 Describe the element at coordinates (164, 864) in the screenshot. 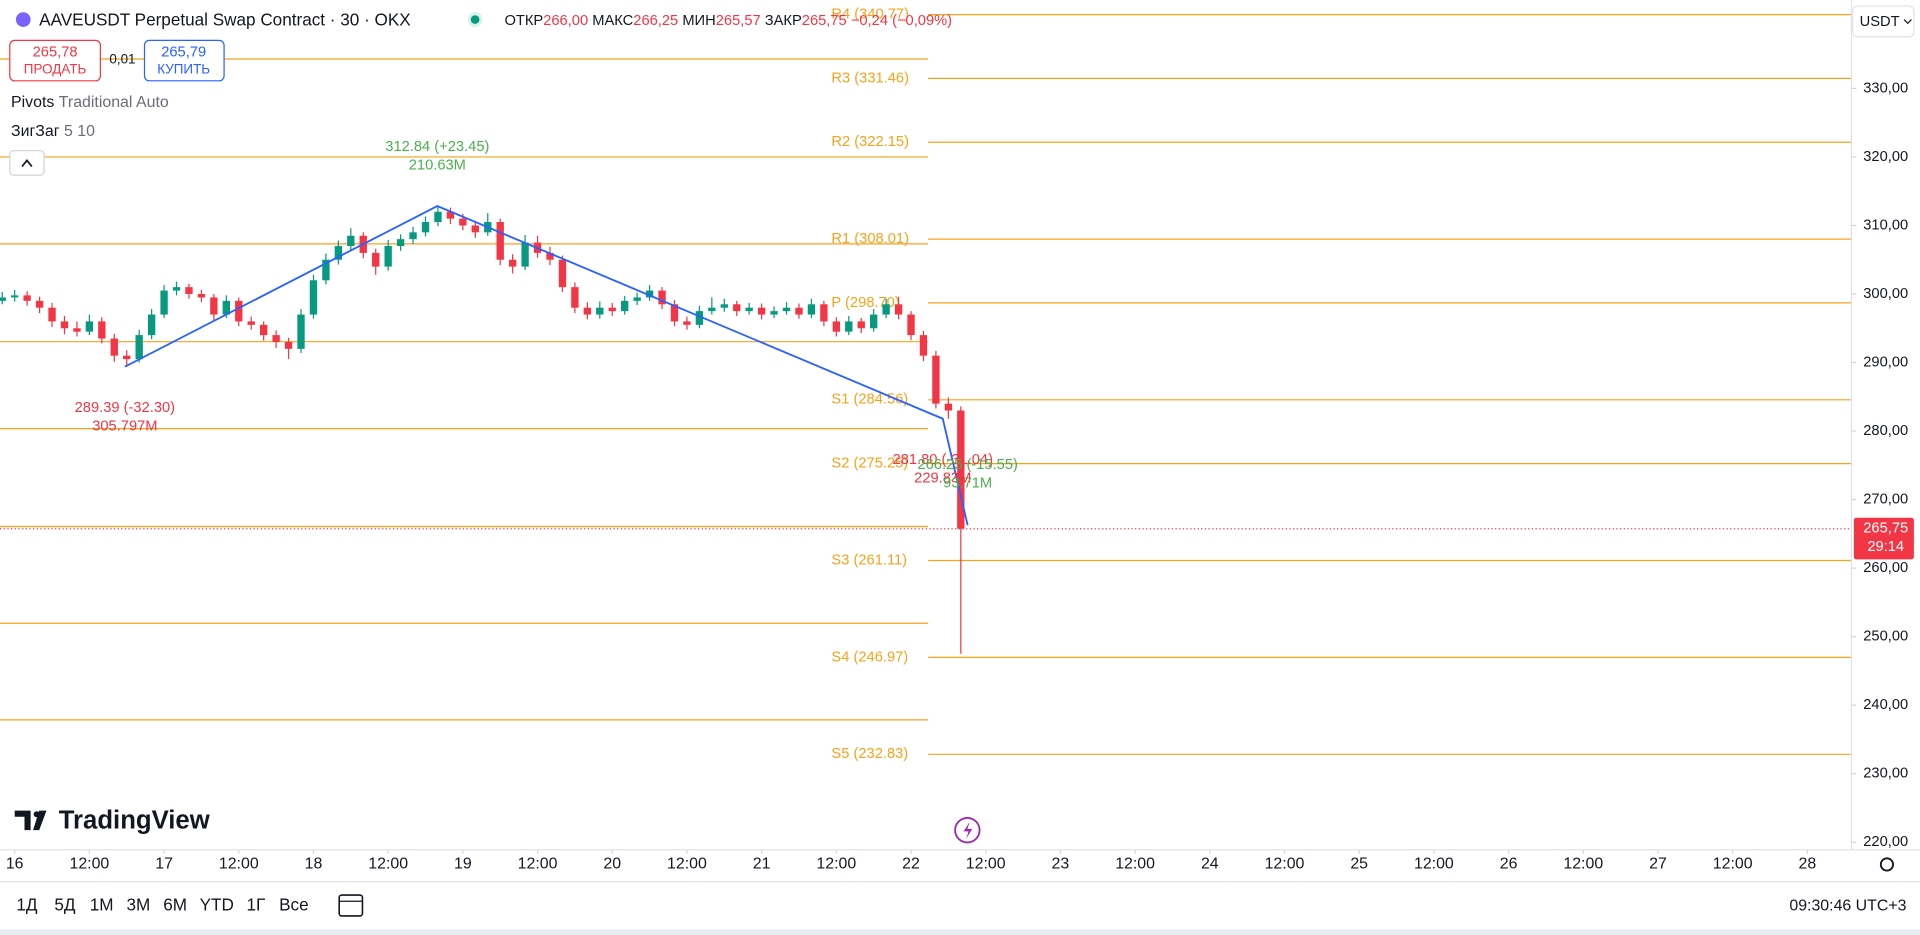

I see `x-tick-label: 17` at that location.